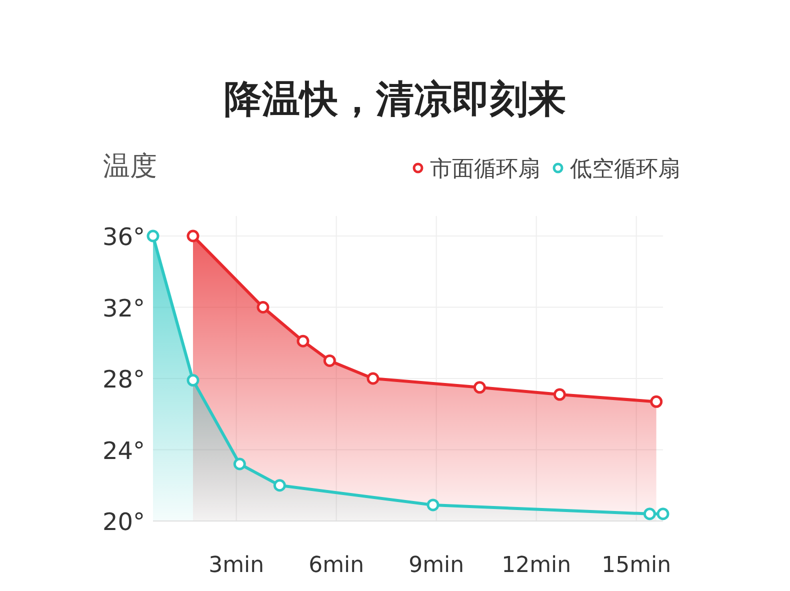 Image resolution: width=790 pixels, height=591 pixels. Describe the element at coordinates (436, 565) in the screenshot. I see `x-tick-label: 9min` at that location.